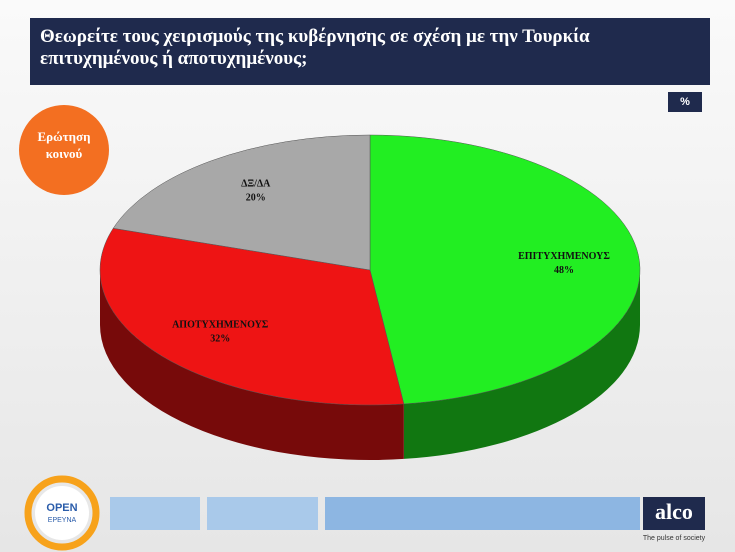 The height and width of the screenshot is (552, 735). I want to click on value-label: 20%, so click(256, 198).